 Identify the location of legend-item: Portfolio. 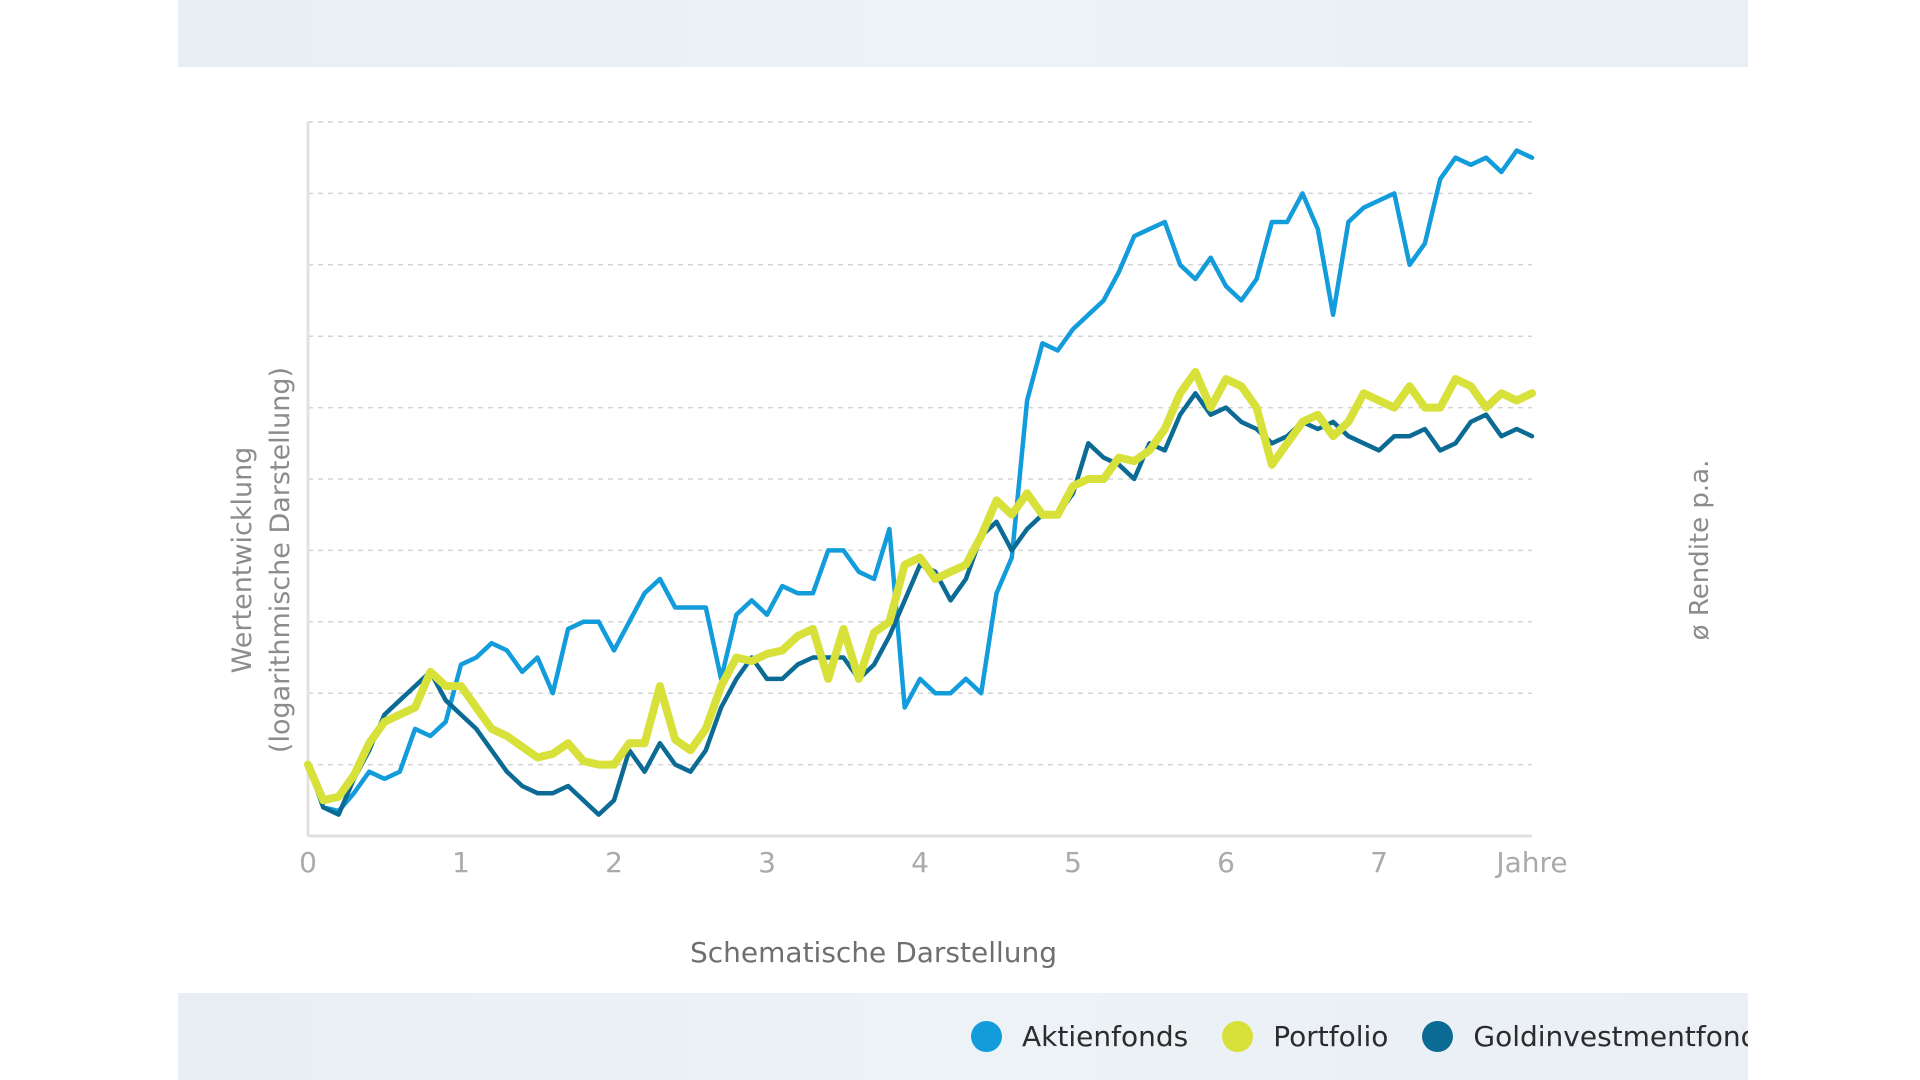
(1305, 1036).